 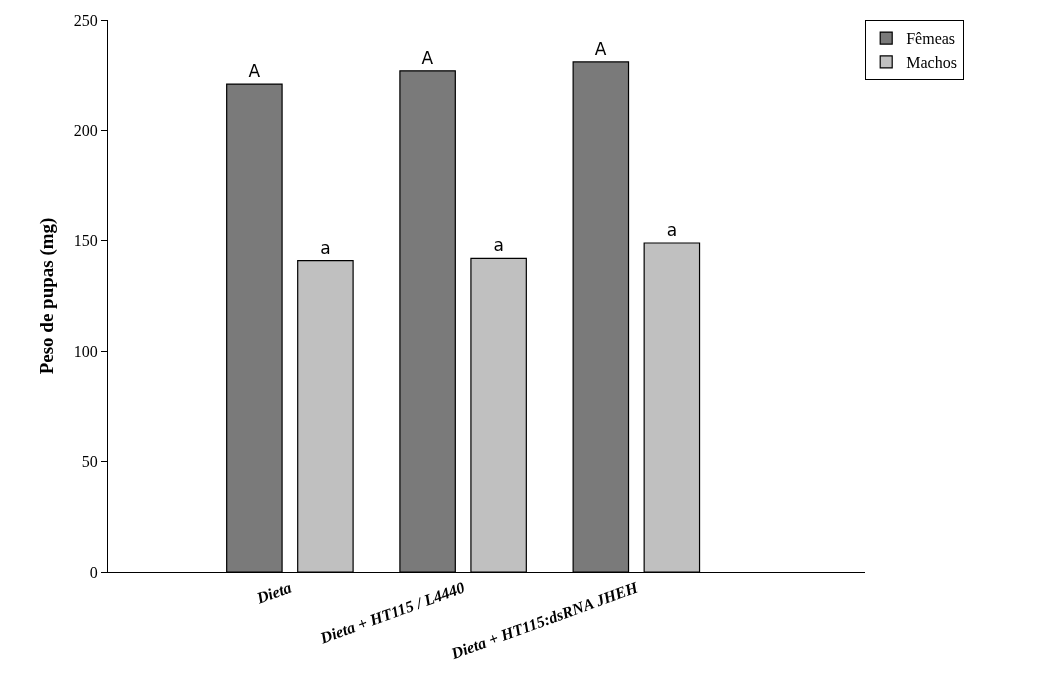 I want to click on x-tick-label: Dieta, so click(x=273, y=593).